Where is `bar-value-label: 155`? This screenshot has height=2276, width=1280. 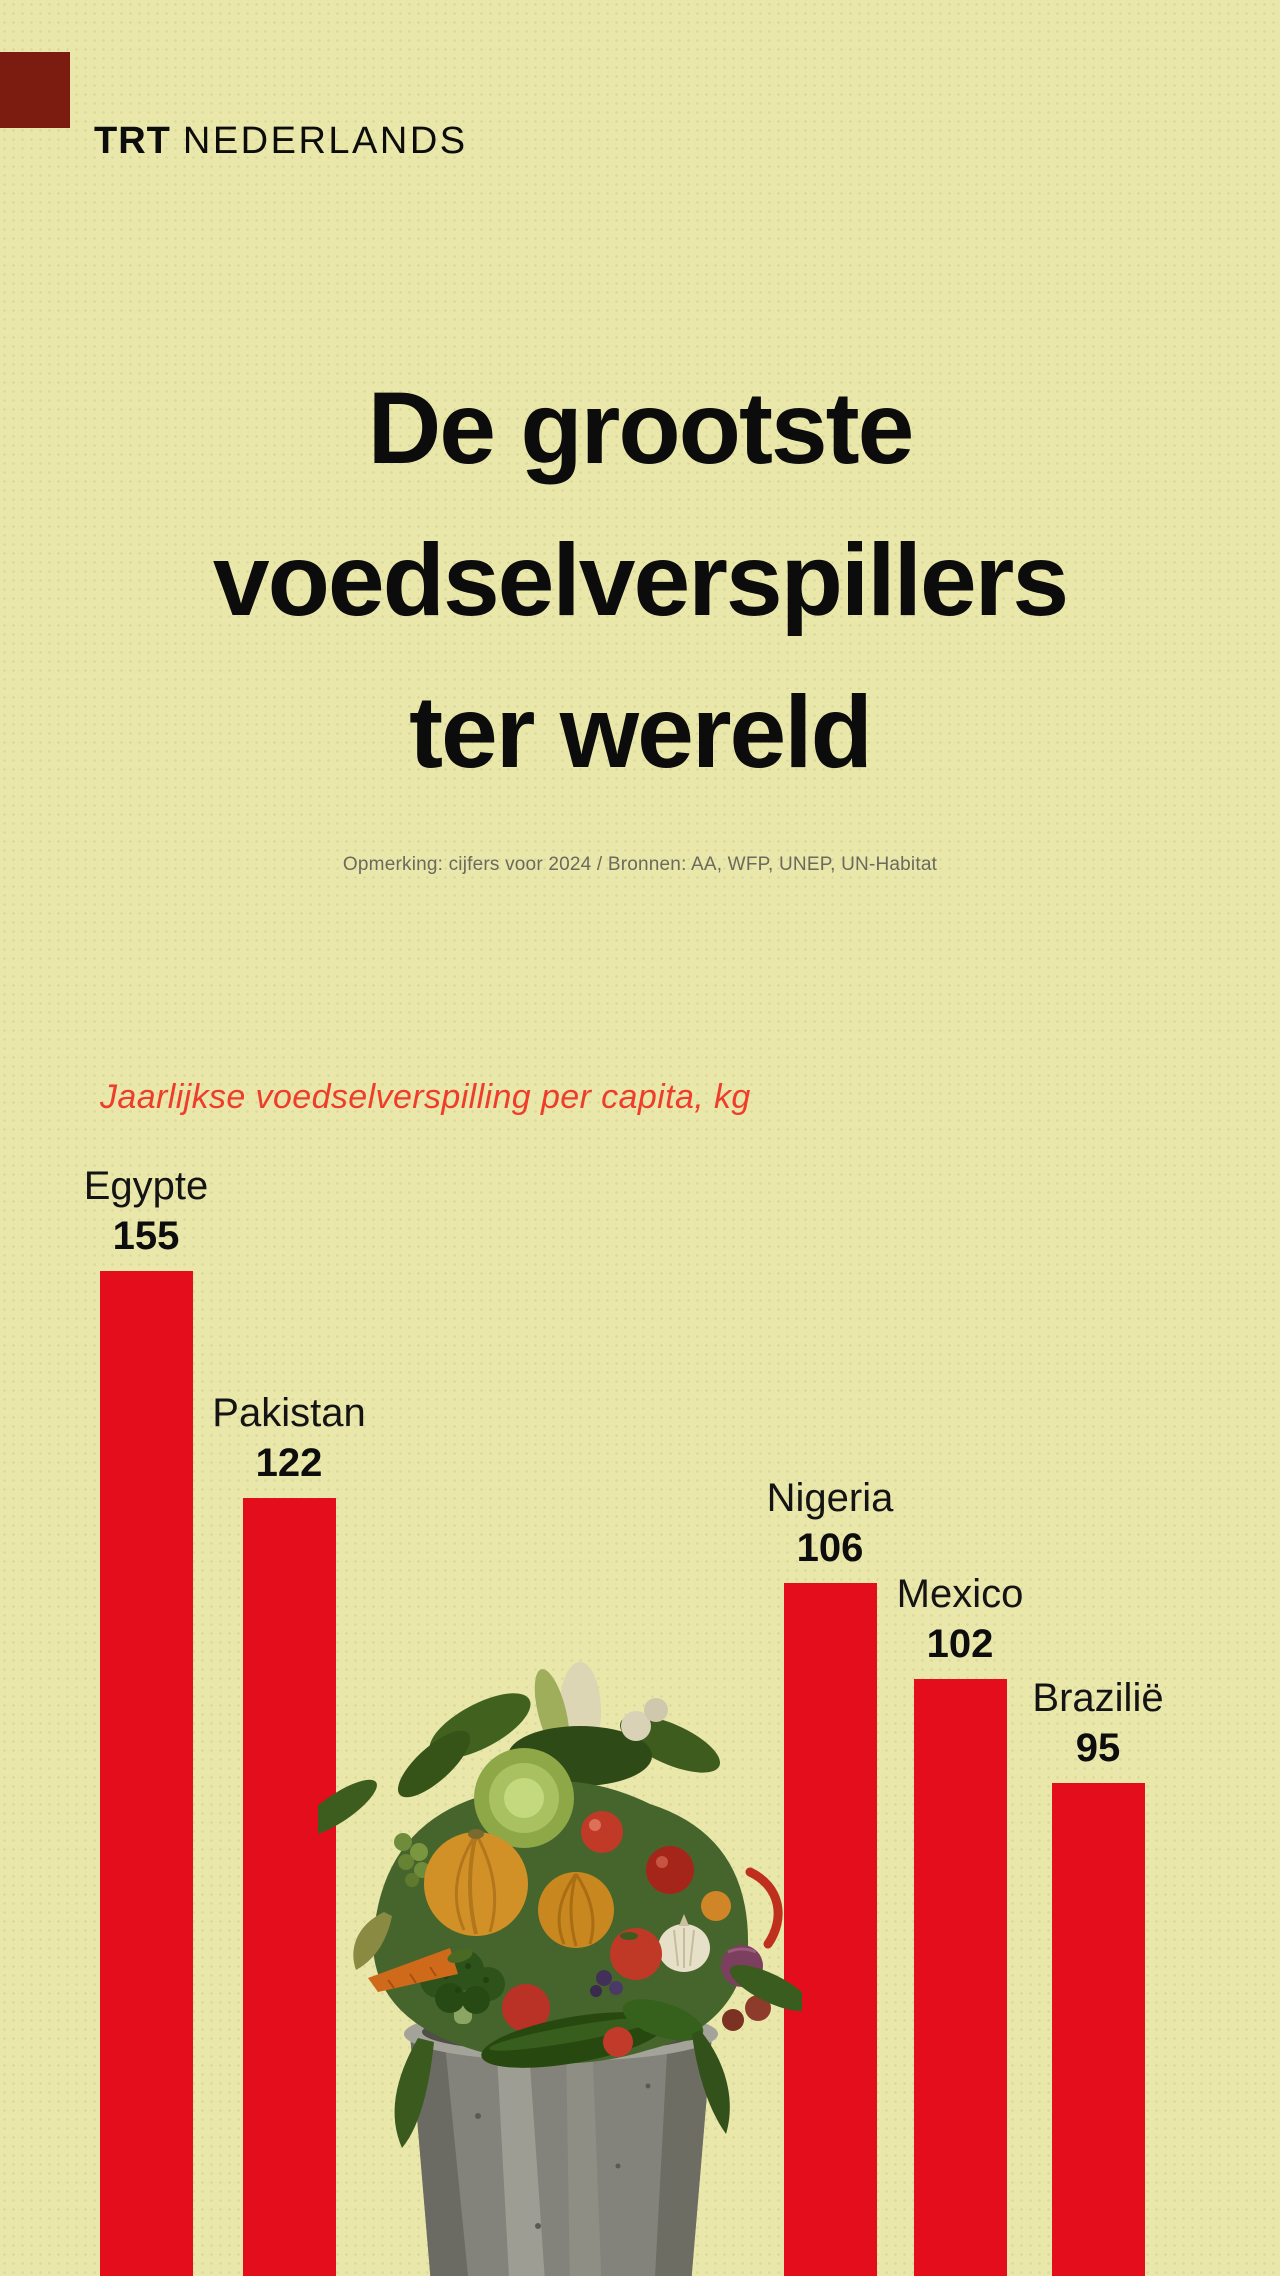 bar-value-label: 155 is located at coordinates (146, 1236).